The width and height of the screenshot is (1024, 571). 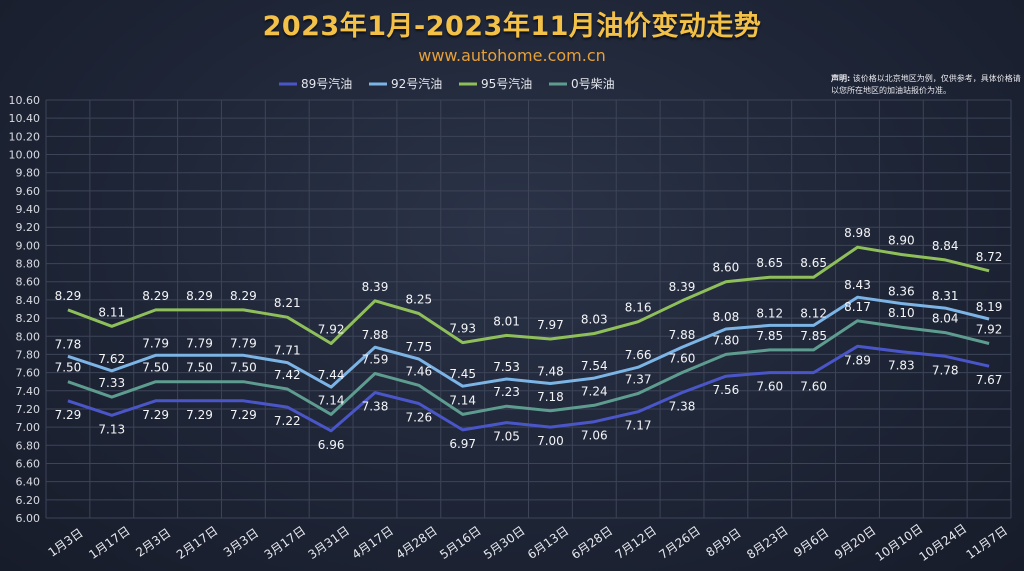 I want to click on data-label: 8.43, so click(x=857, y=285).